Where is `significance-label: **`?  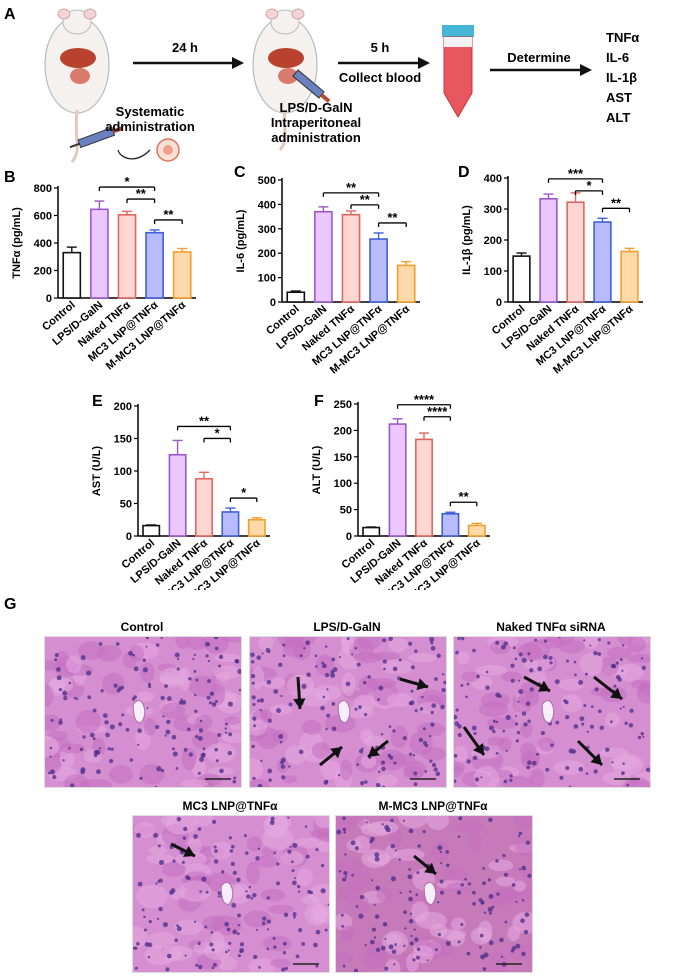
significance-label: ** is located at coordinates (168, 214).